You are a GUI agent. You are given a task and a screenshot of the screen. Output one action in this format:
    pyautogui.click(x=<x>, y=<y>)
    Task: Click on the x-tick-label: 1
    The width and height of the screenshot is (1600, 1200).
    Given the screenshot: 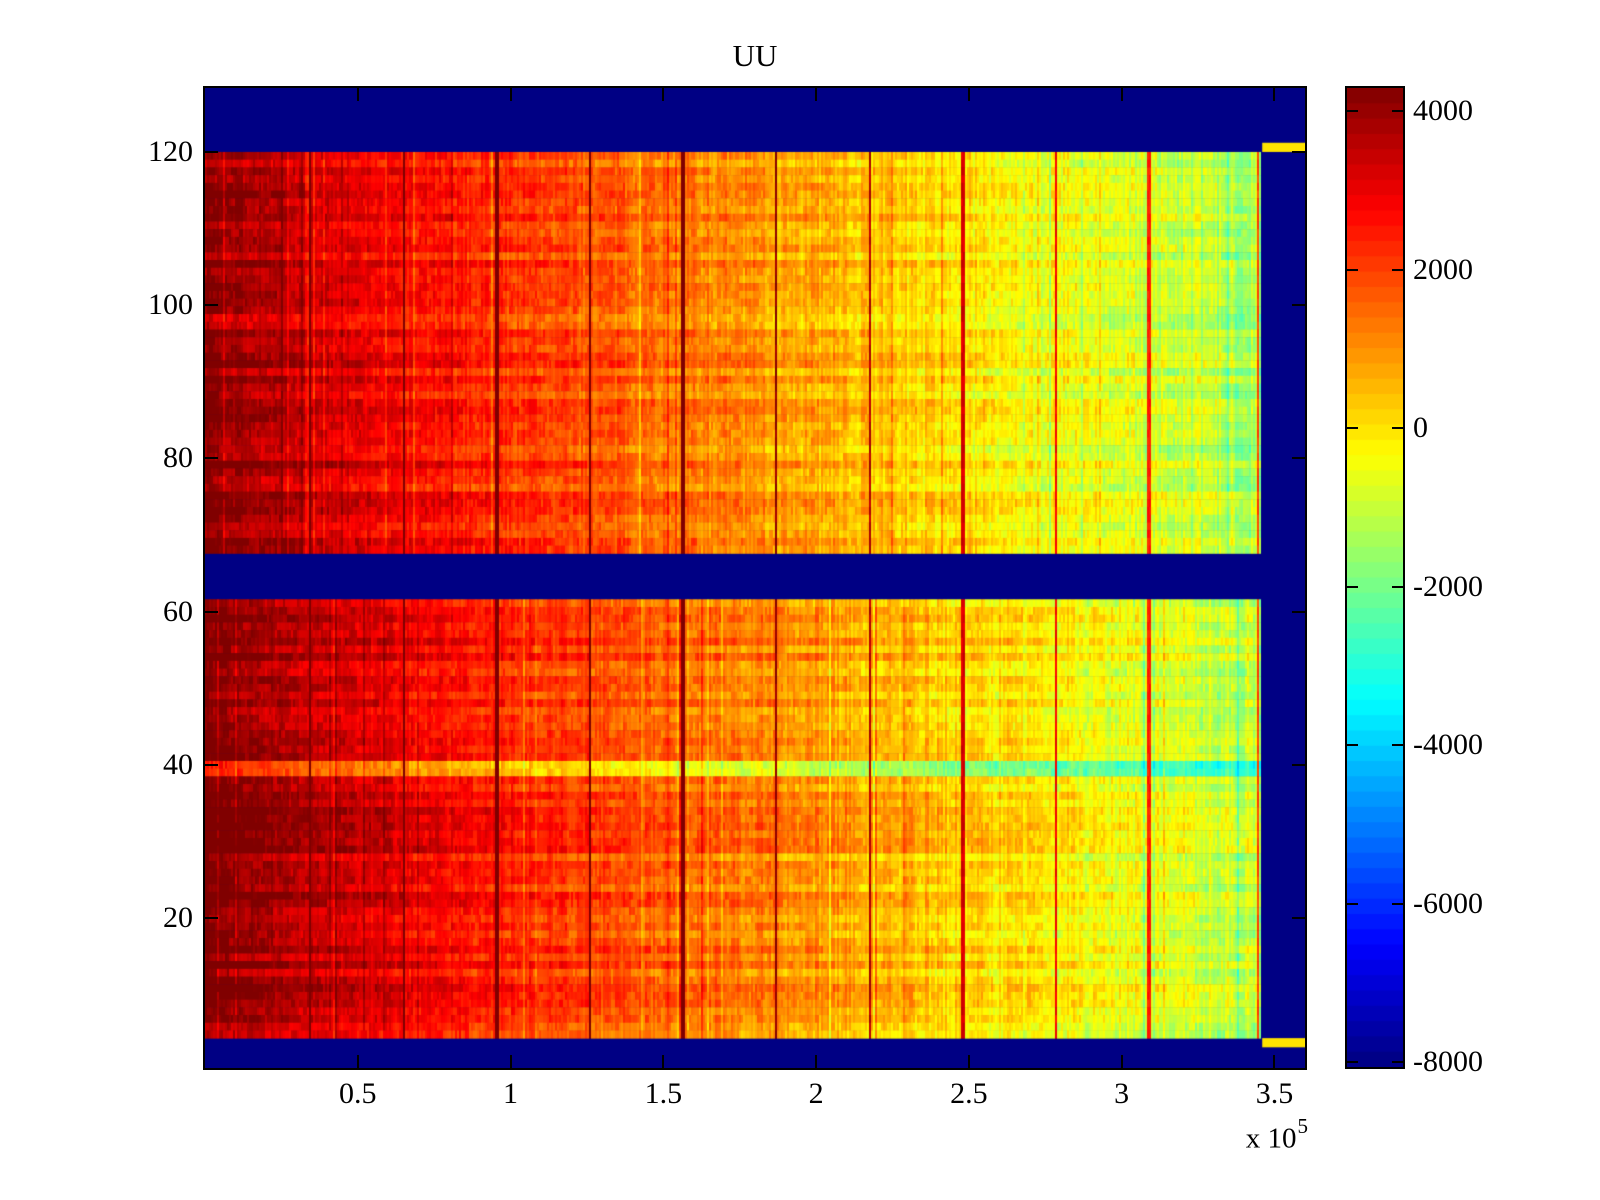 What is the action you would take?
    pyautogui.click(x=511, y=1093)
    